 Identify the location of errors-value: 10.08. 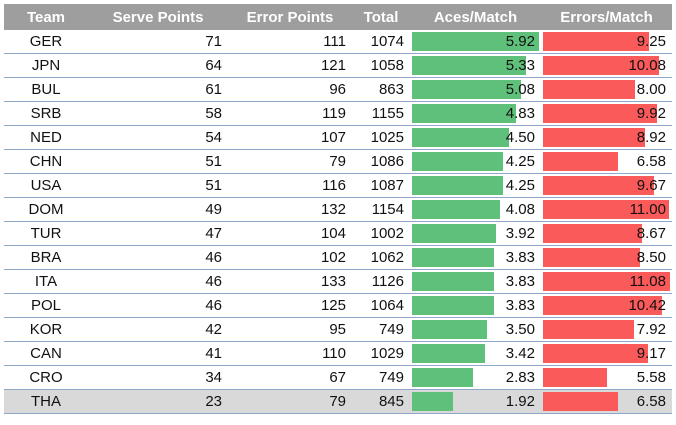
(647, 65).